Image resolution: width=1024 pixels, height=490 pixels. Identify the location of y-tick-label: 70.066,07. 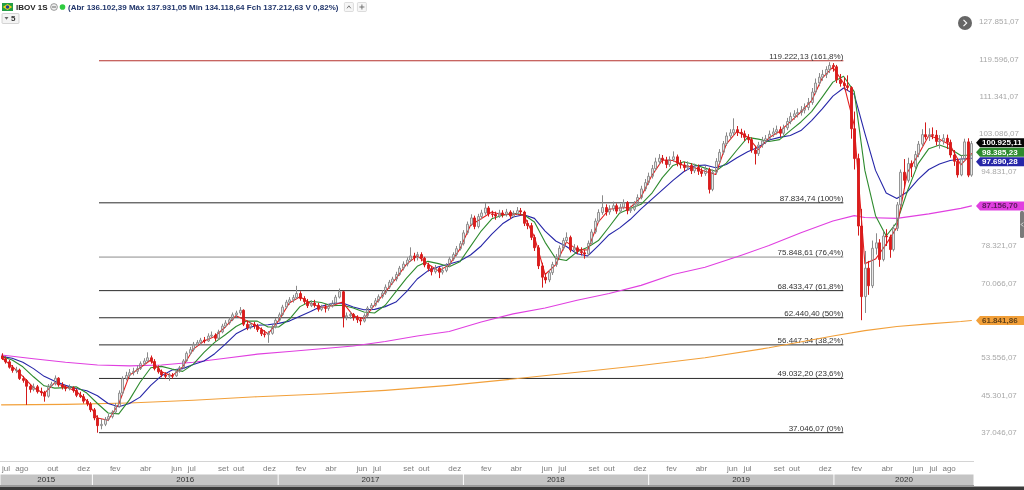
(999, 283).